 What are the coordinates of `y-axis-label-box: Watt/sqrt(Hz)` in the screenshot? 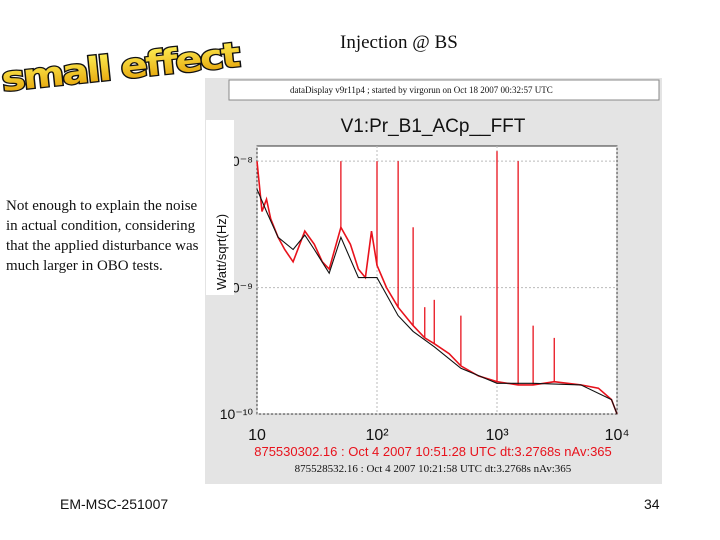 It's located at (220, 207).